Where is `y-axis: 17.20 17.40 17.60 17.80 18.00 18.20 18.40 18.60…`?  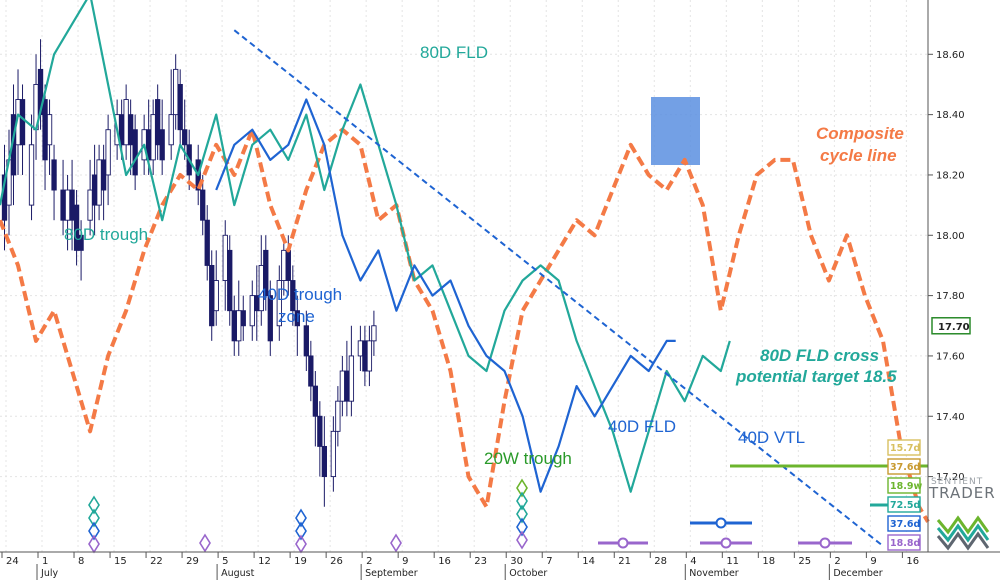 y-axis: 17.20 17.40 17.60 17.80 18.00 18.20 18.40 18.60… is located at coordinates (949, 276).